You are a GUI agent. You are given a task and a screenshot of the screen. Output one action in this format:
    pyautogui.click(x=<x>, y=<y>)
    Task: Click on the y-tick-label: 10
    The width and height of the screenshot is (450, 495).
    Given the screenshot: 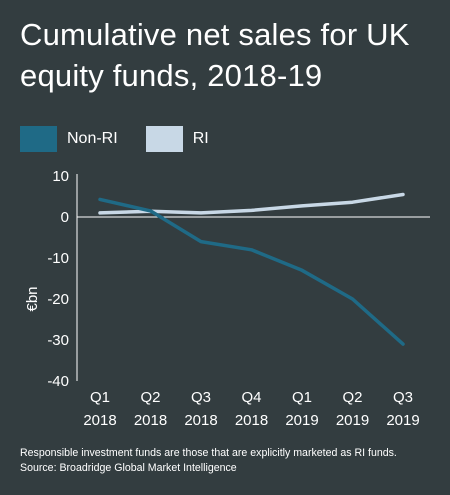 What is the action you would take?
    pyautogui.click(x=60, y=176)
    